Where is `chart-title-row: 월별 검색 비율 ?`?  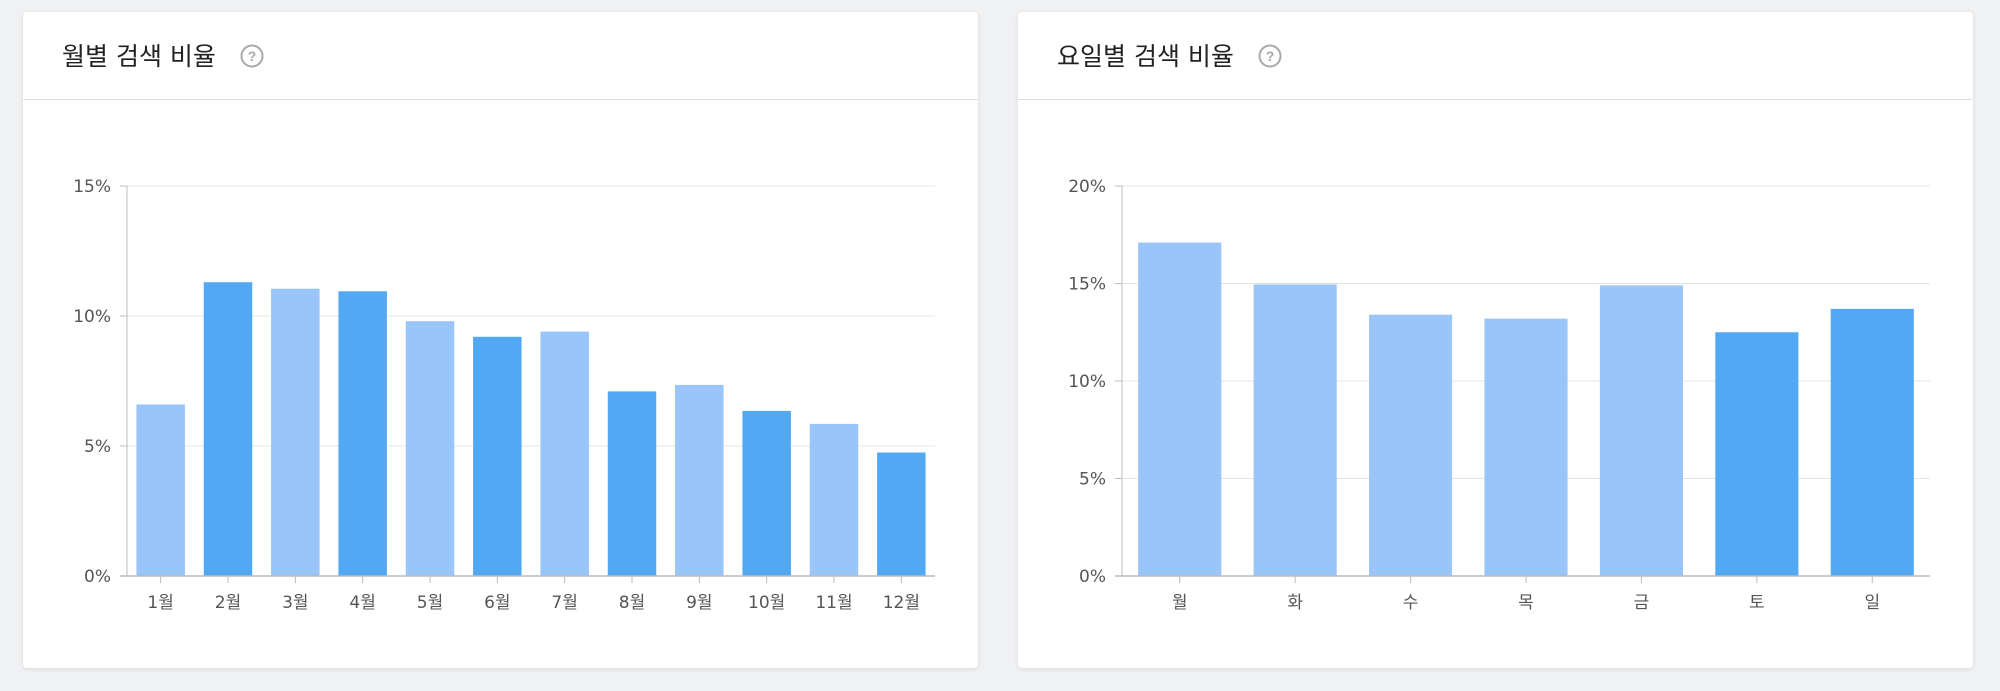
chart-title-row: 월별 검색 비율 ? is located at coordinates (163, 57).